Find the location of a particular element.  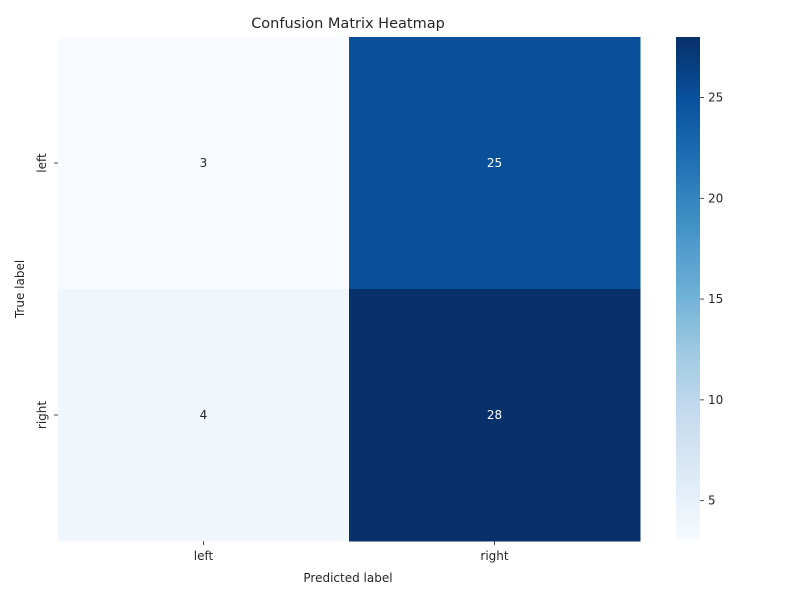

cell-value-label: 25 is located at coordinates (494, 163).